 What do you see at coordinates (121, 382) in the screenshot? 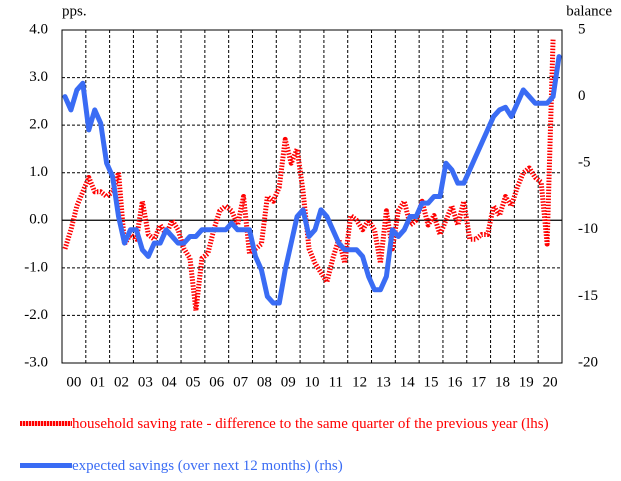
I see `x-tick-label: 02` at bounding box center [121, 382].